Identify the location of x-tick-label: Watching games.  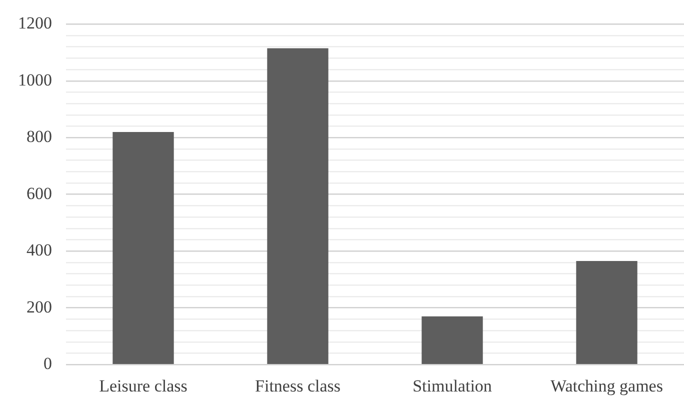
(606, 386).